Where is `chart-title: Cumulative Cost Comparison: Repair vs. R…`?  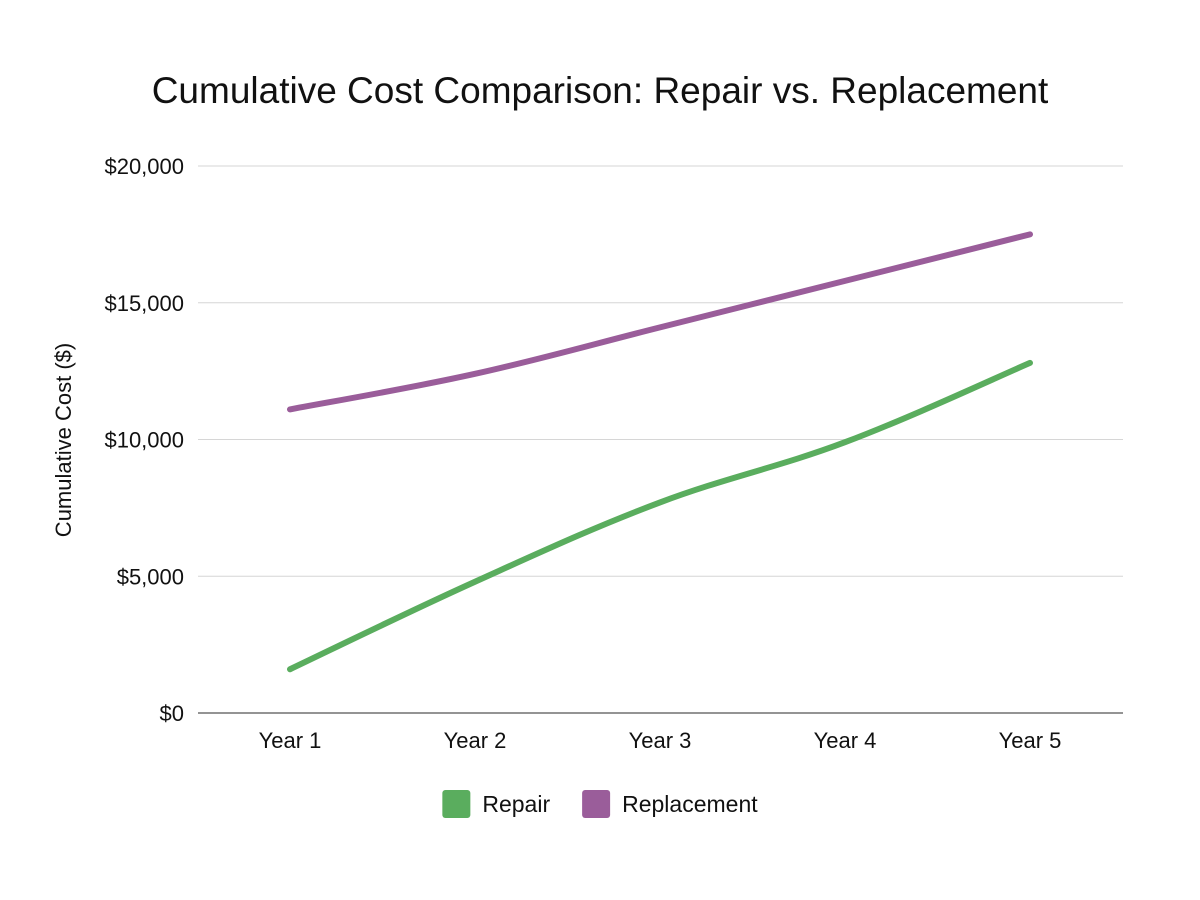 chart-title: Cumulative Cost Comparison: Repair vs. R… is located at coordinates (600, 90).